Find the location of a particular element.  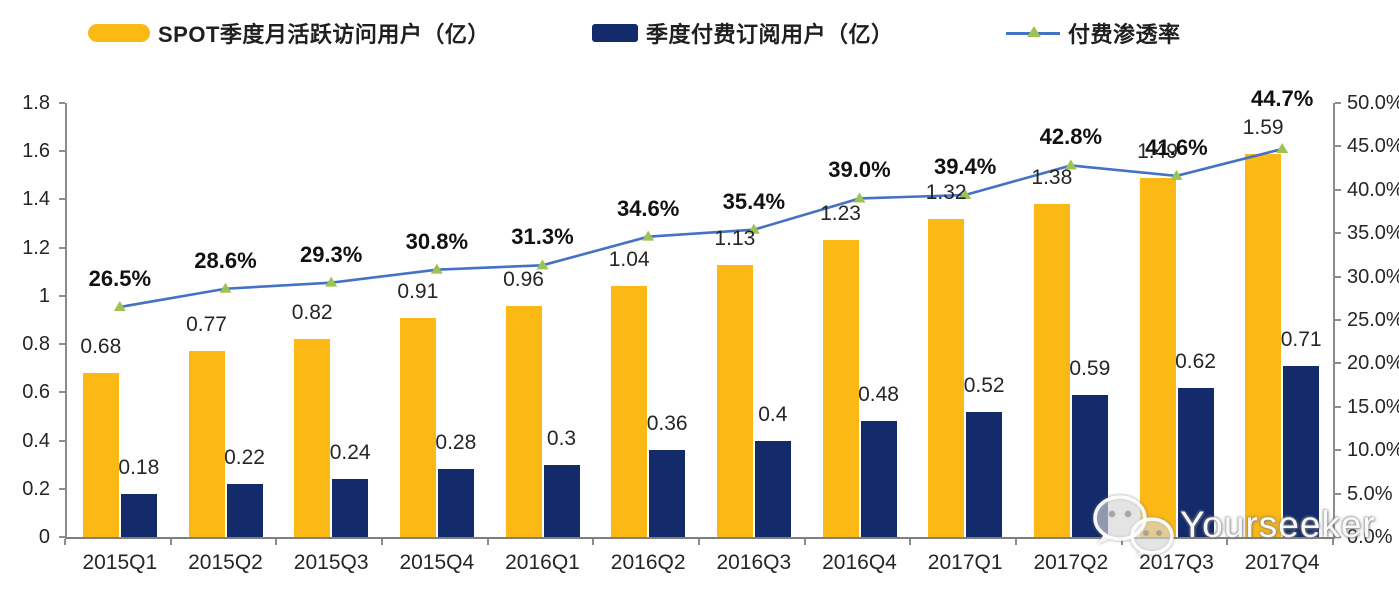

mau-value-label: 0.77 is located at coordinates (206, 325).